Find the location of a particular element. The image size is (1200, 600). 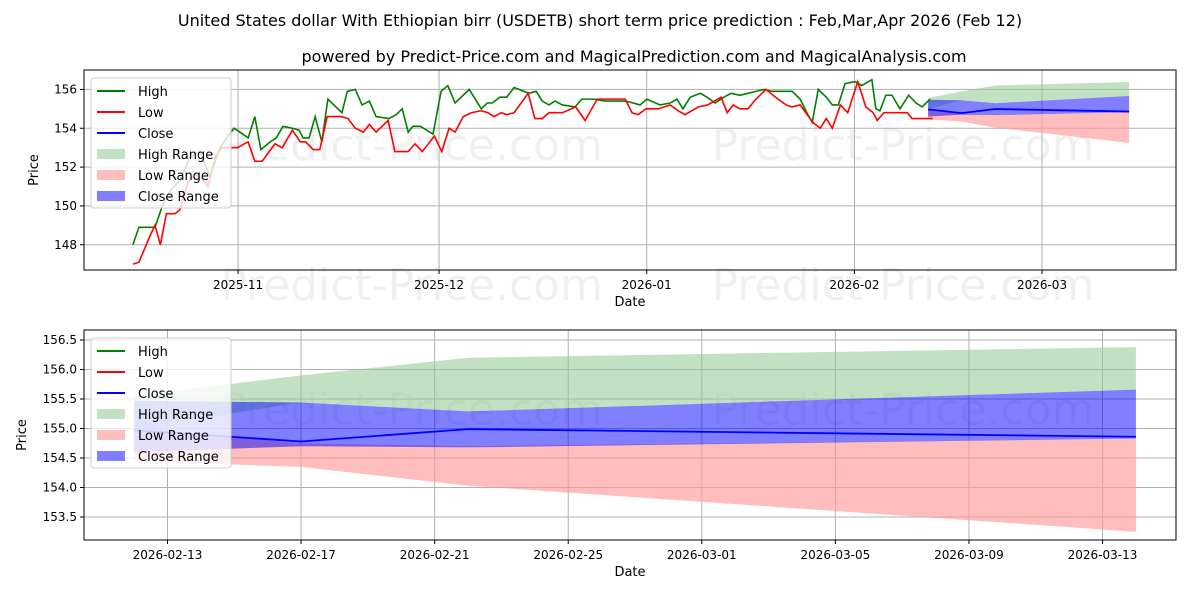

y-tick-label: 155.0 is located at coordinates (60, 429).